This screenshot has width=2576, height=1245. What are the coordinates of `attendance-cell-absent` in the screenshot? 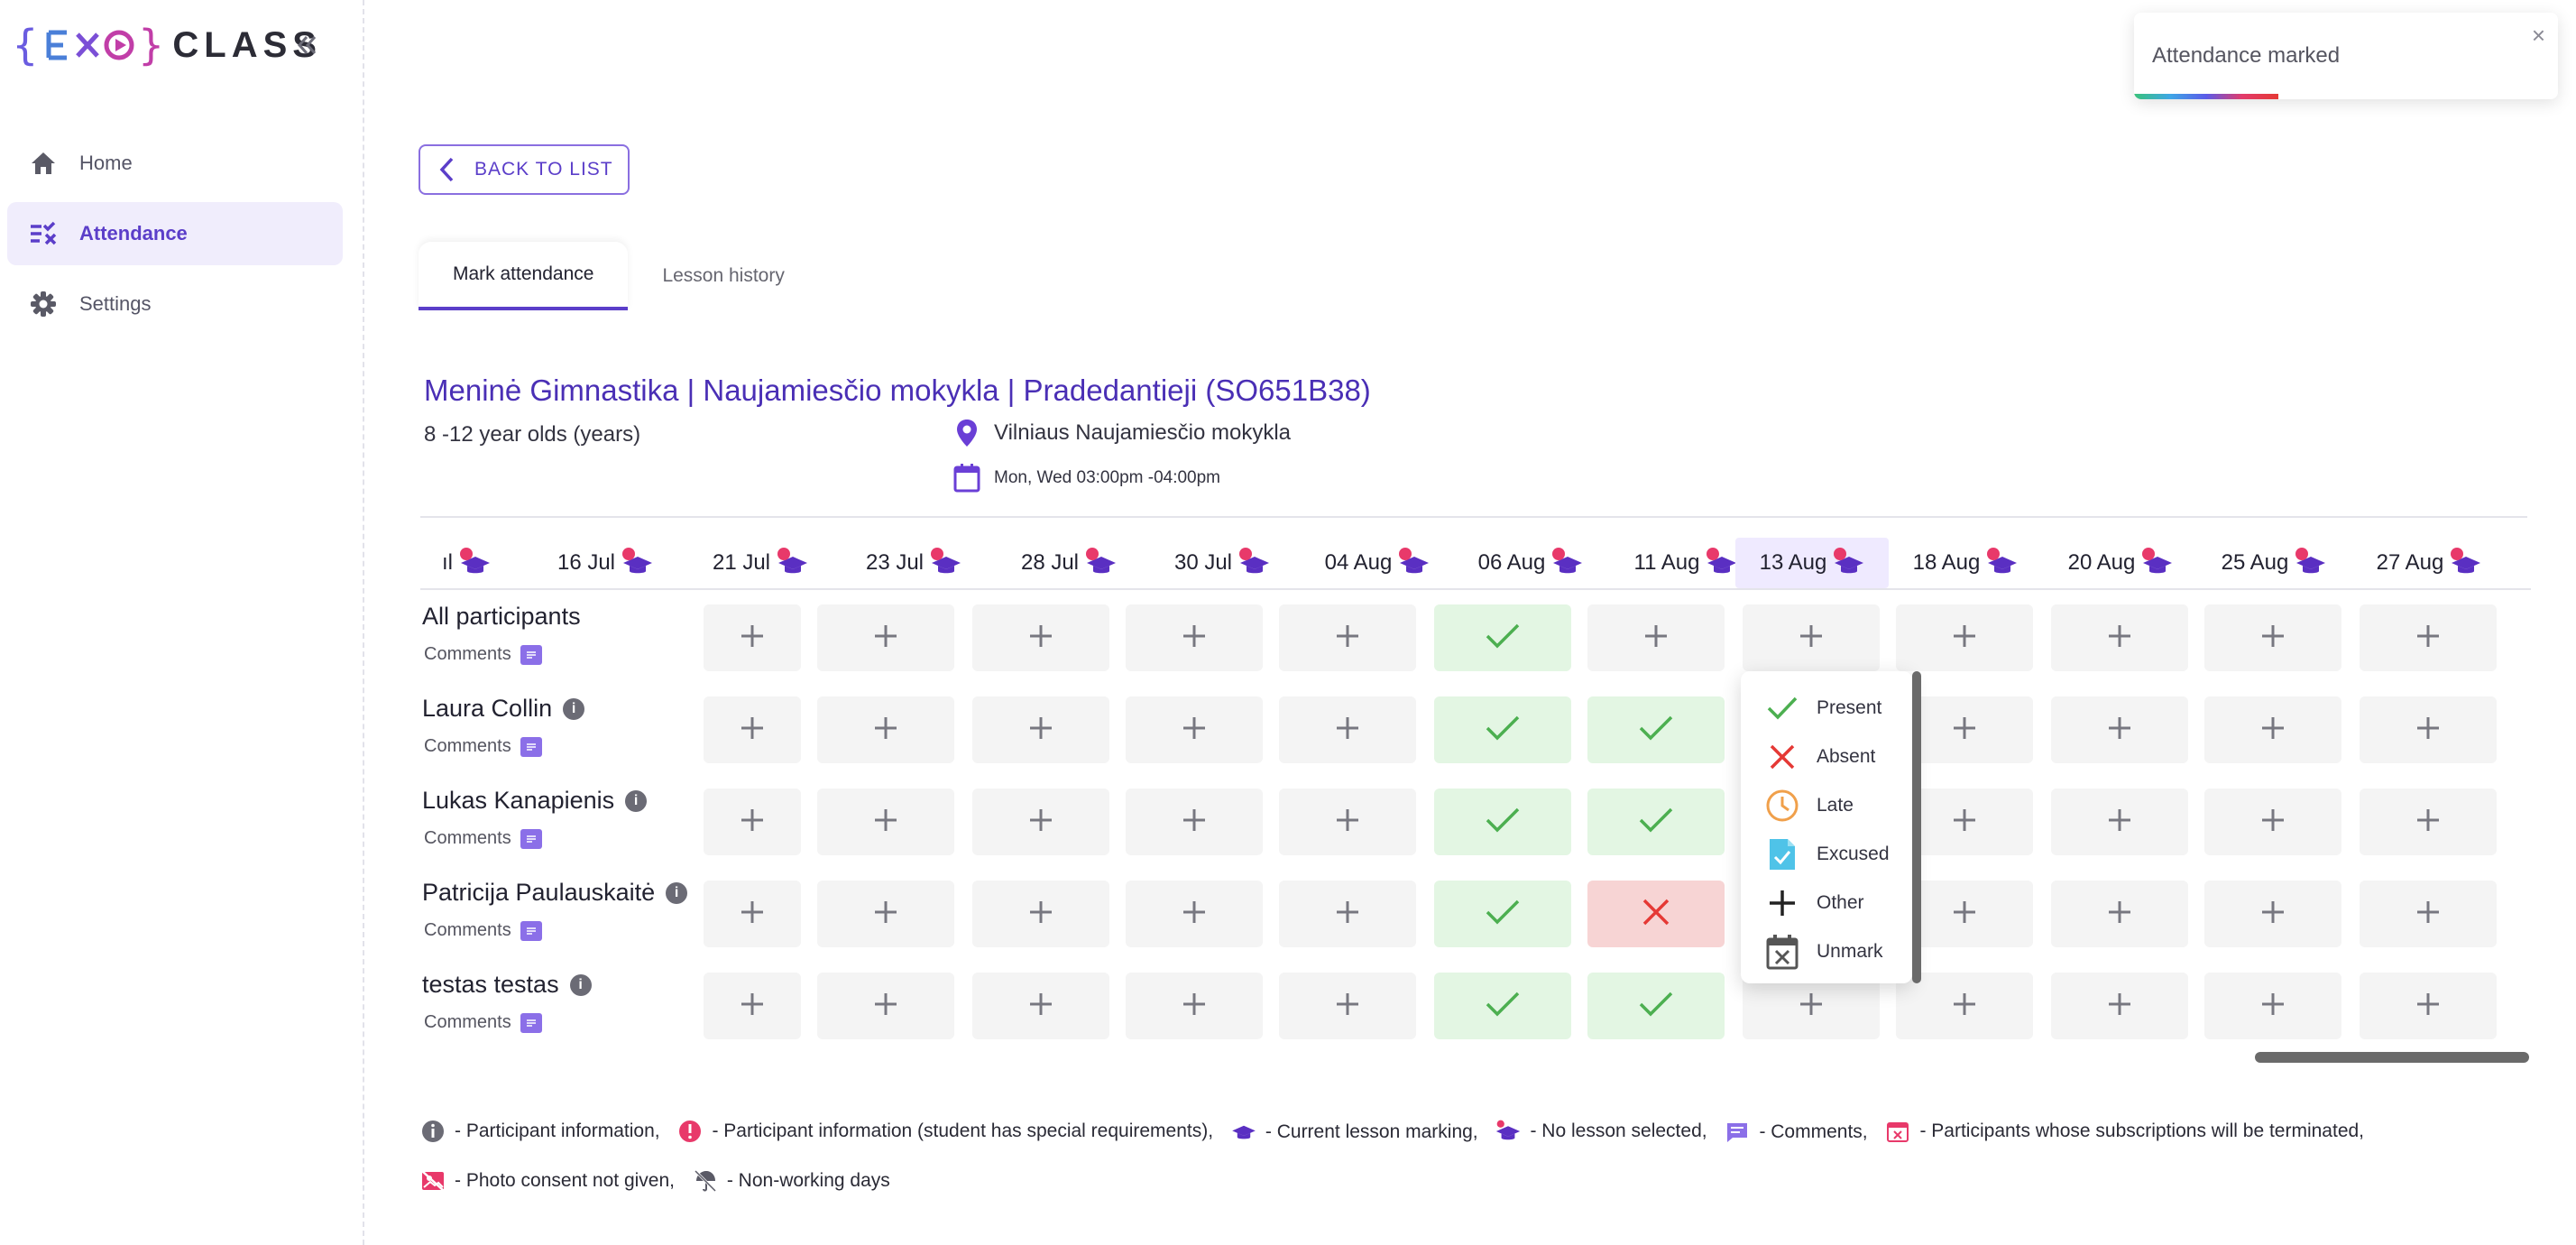 It's located at (1656, 914).